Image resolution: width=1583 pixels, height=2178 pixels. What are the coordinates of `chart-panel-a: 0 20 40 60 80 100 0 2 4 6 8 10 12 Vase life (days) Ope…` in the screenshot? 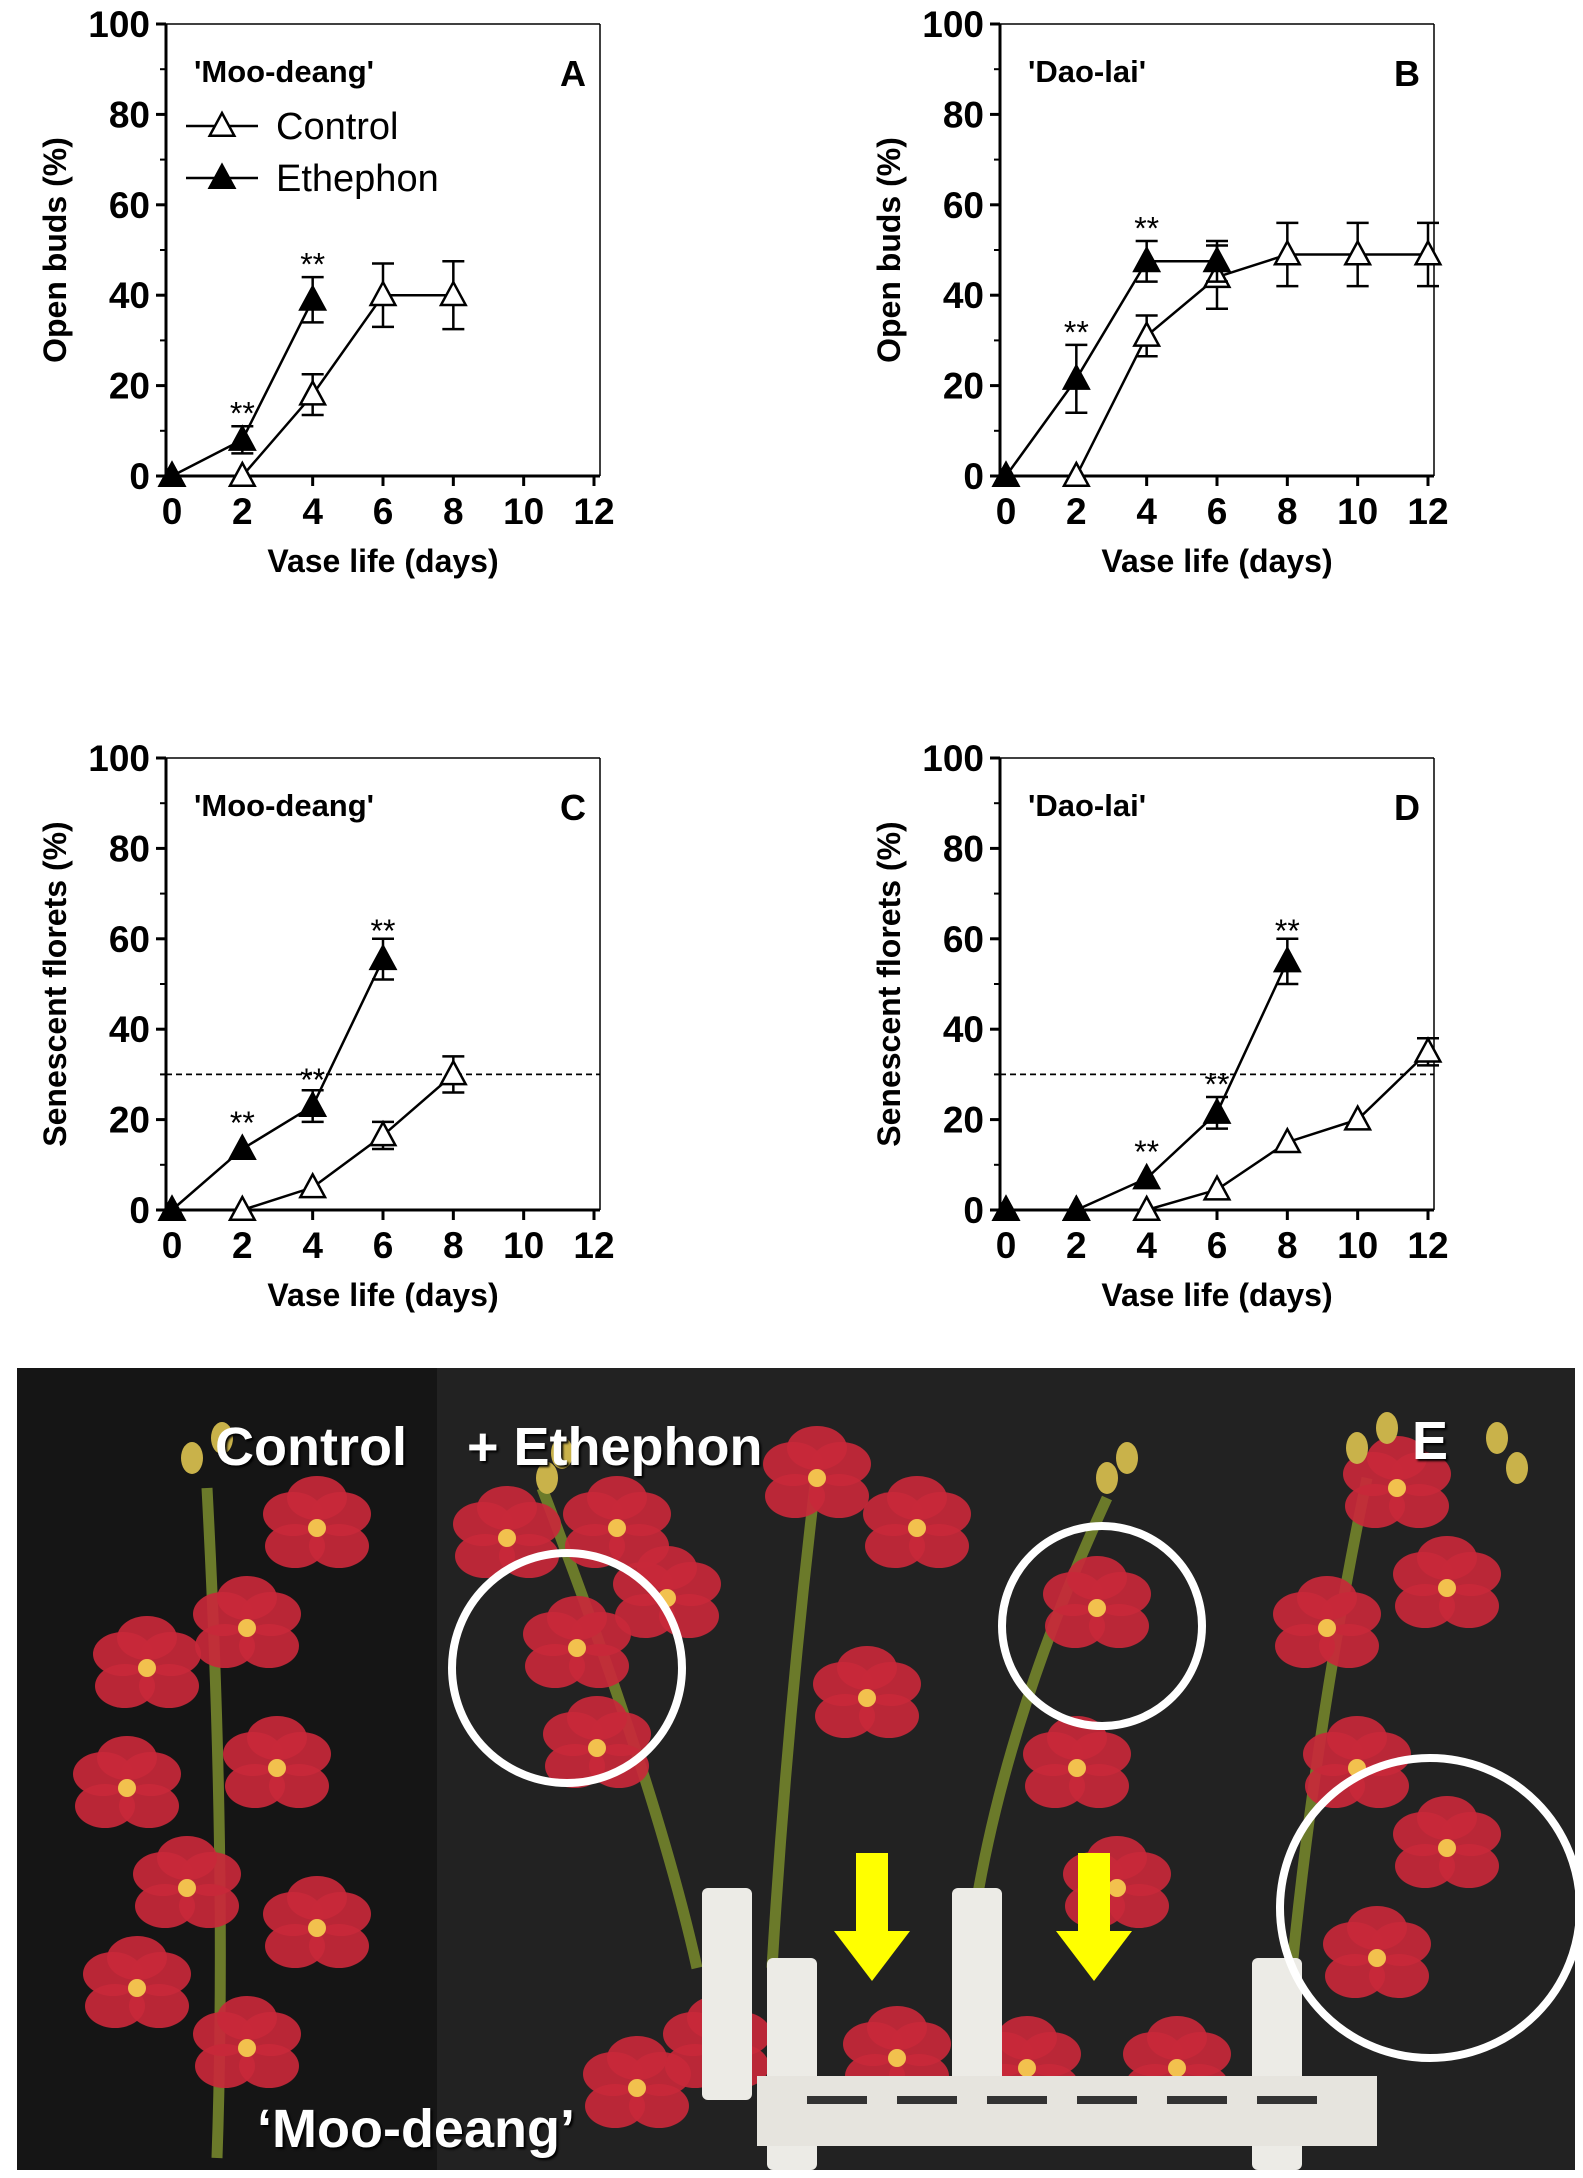 It's located at (326, 291).